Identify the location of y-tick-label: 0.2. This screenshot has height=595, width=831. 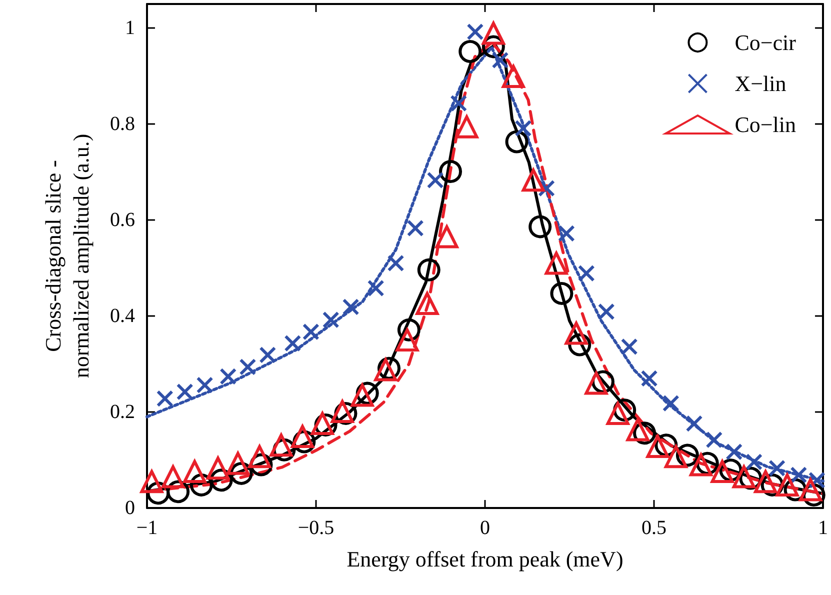
(122, 412).